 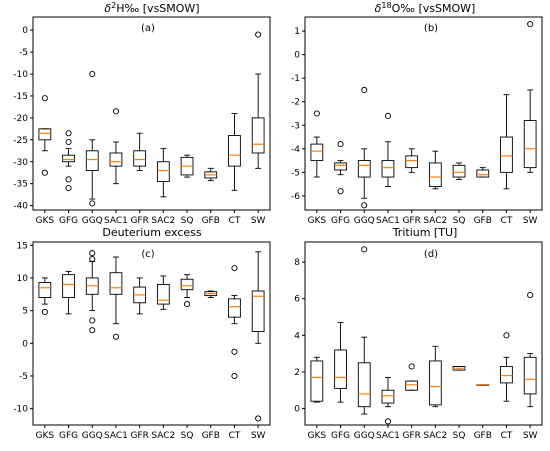 What do you see at coordinates (425, 232) in the screenshot?
I see `panel-d-title: Tritium [TU]` at bounding box center [425, 232].